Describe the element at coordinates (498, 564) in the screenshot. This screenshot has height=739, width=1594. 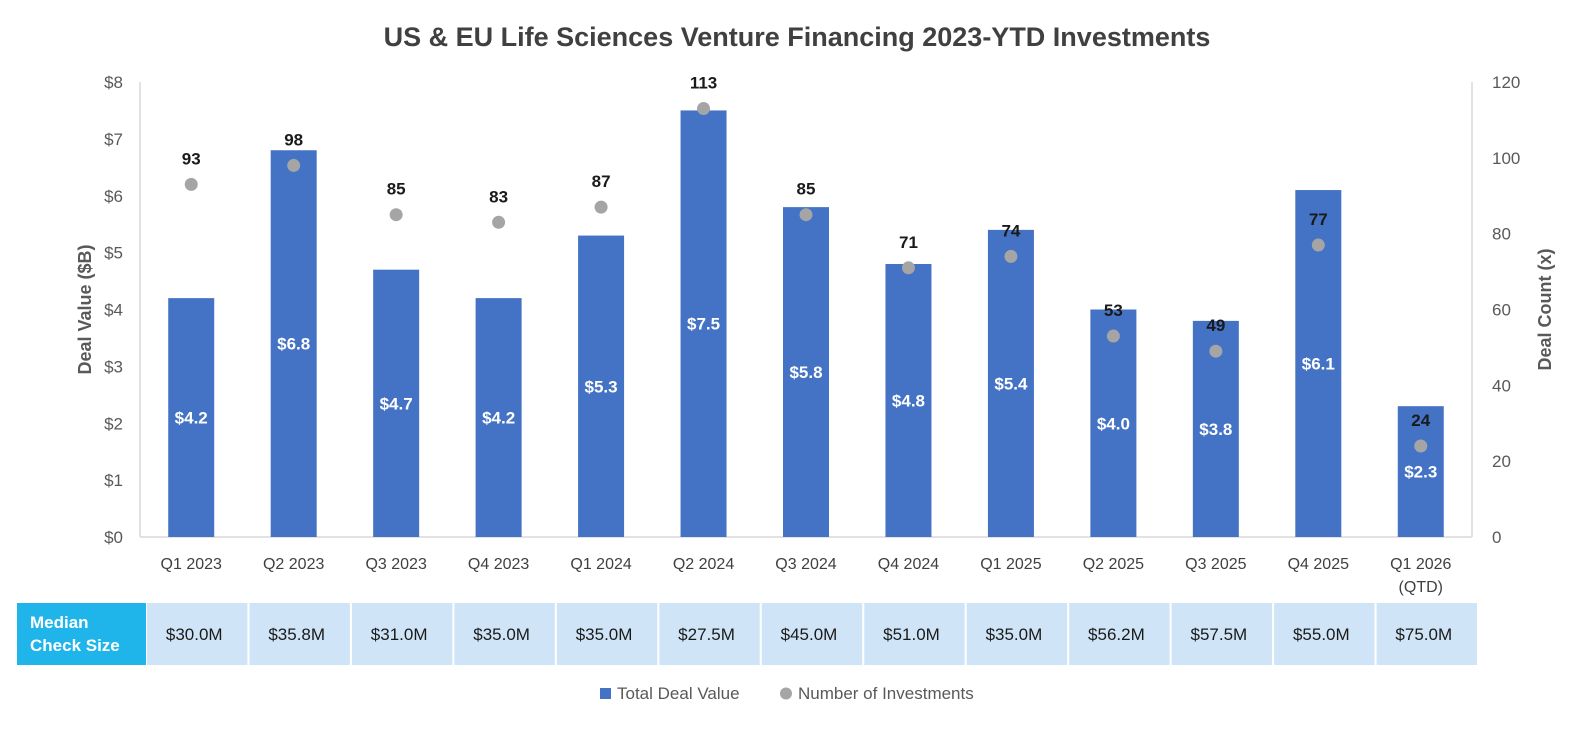
I see `x-category-label: Q4 2023` at that location.